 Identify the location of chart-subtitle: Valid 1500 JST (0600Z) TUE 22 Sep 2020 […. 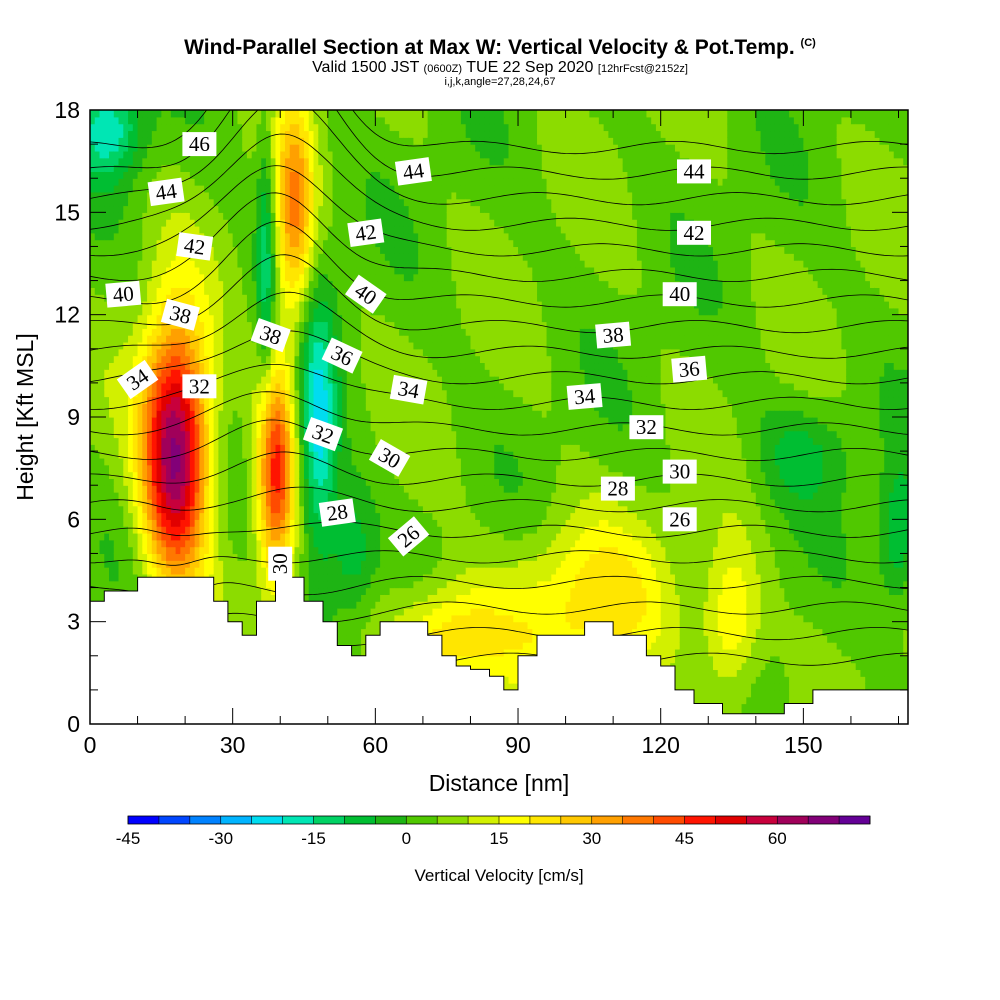
(500, 68).